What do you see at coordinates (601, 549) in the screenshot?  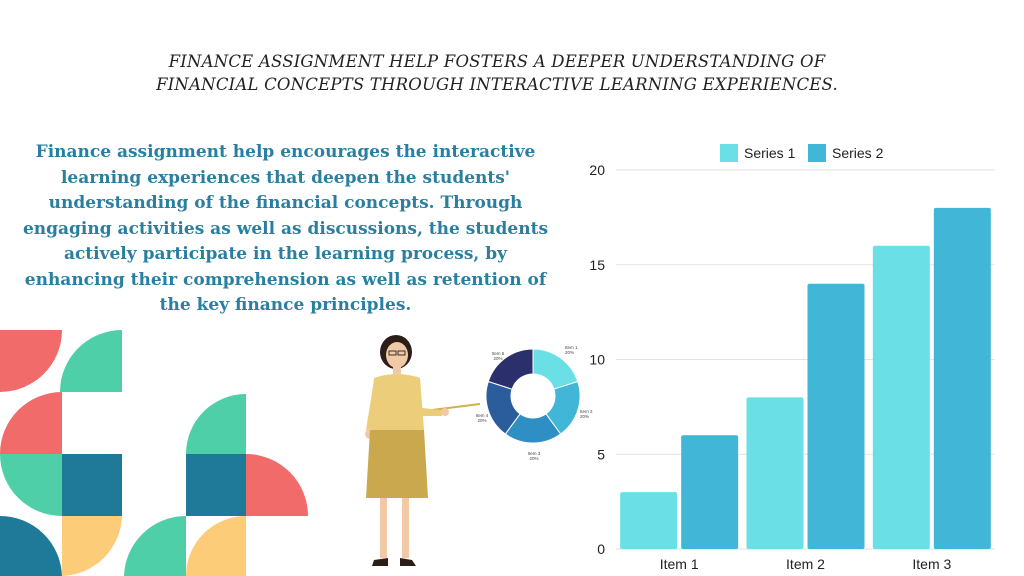 I see `y-tick-label: 0` at bounding box center [601, 549].